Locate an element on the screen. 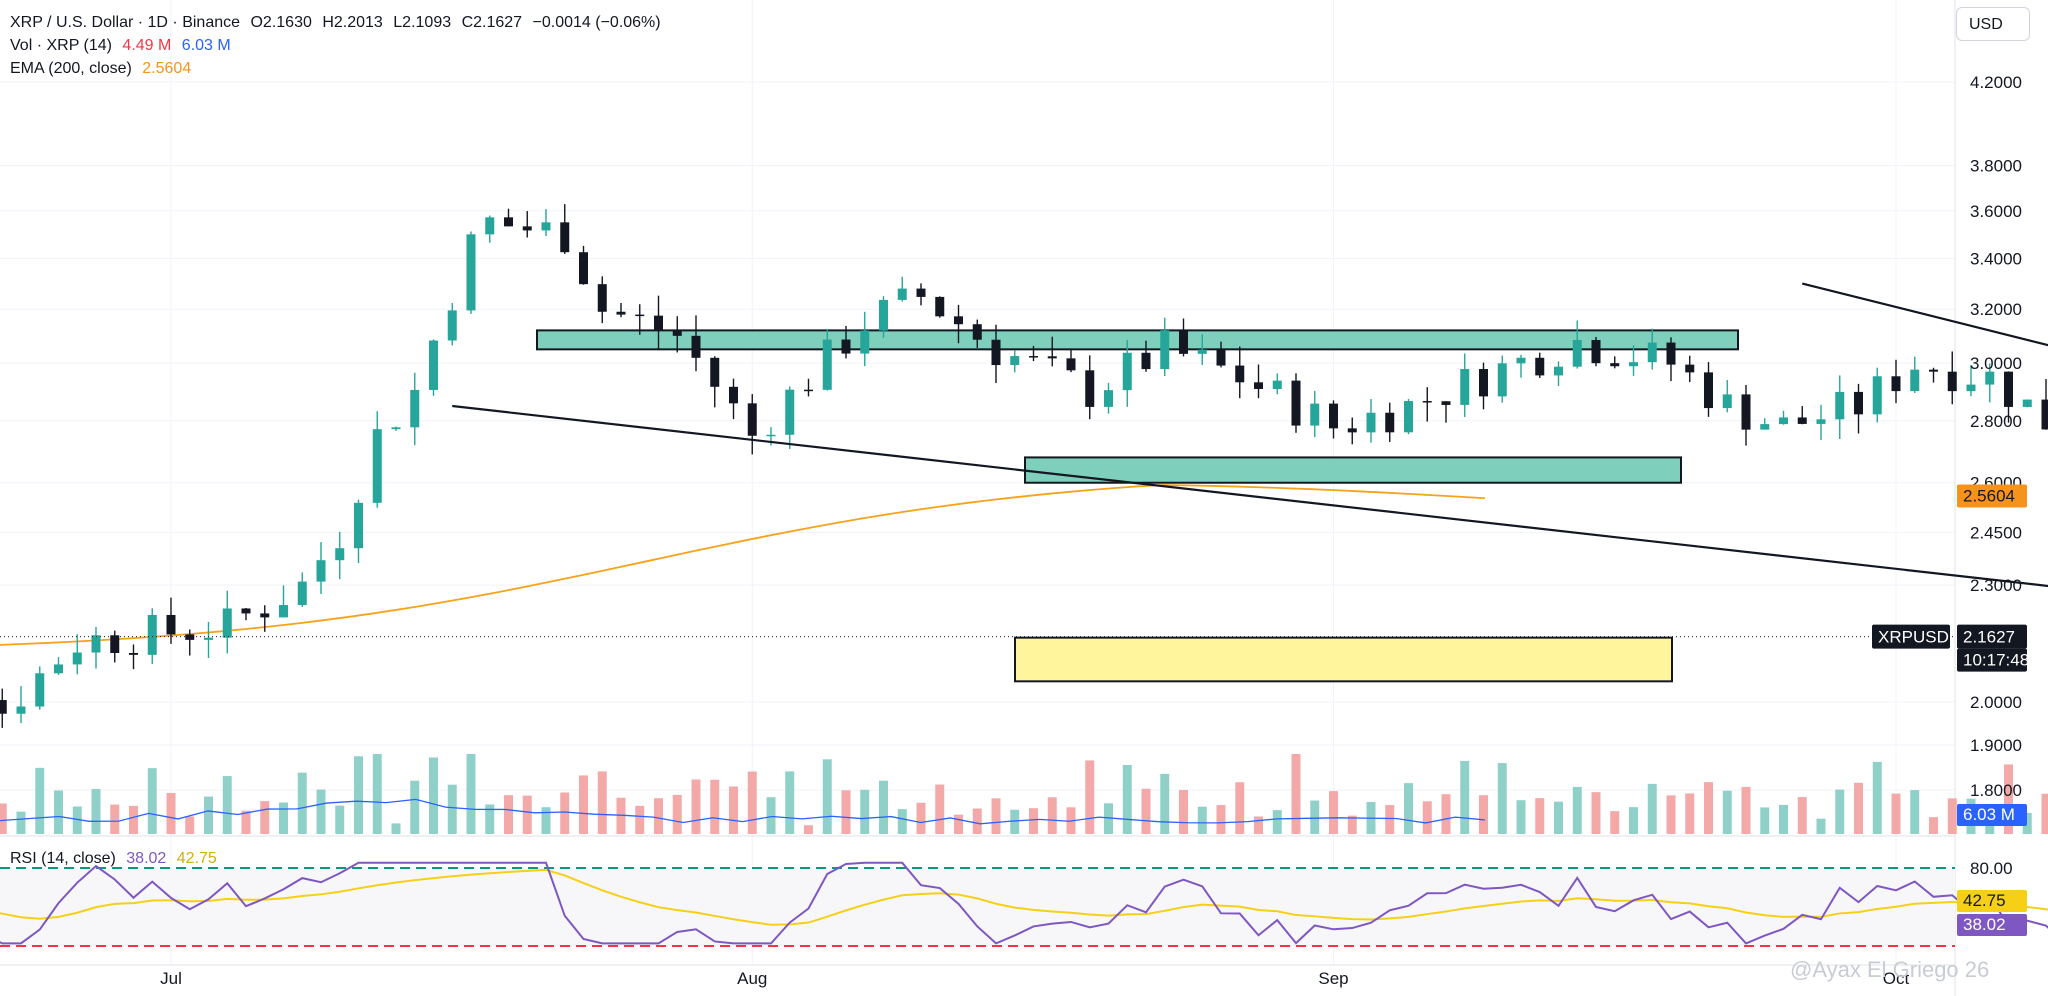  symbol-tag-bg is located at coordinates (1911, 636).